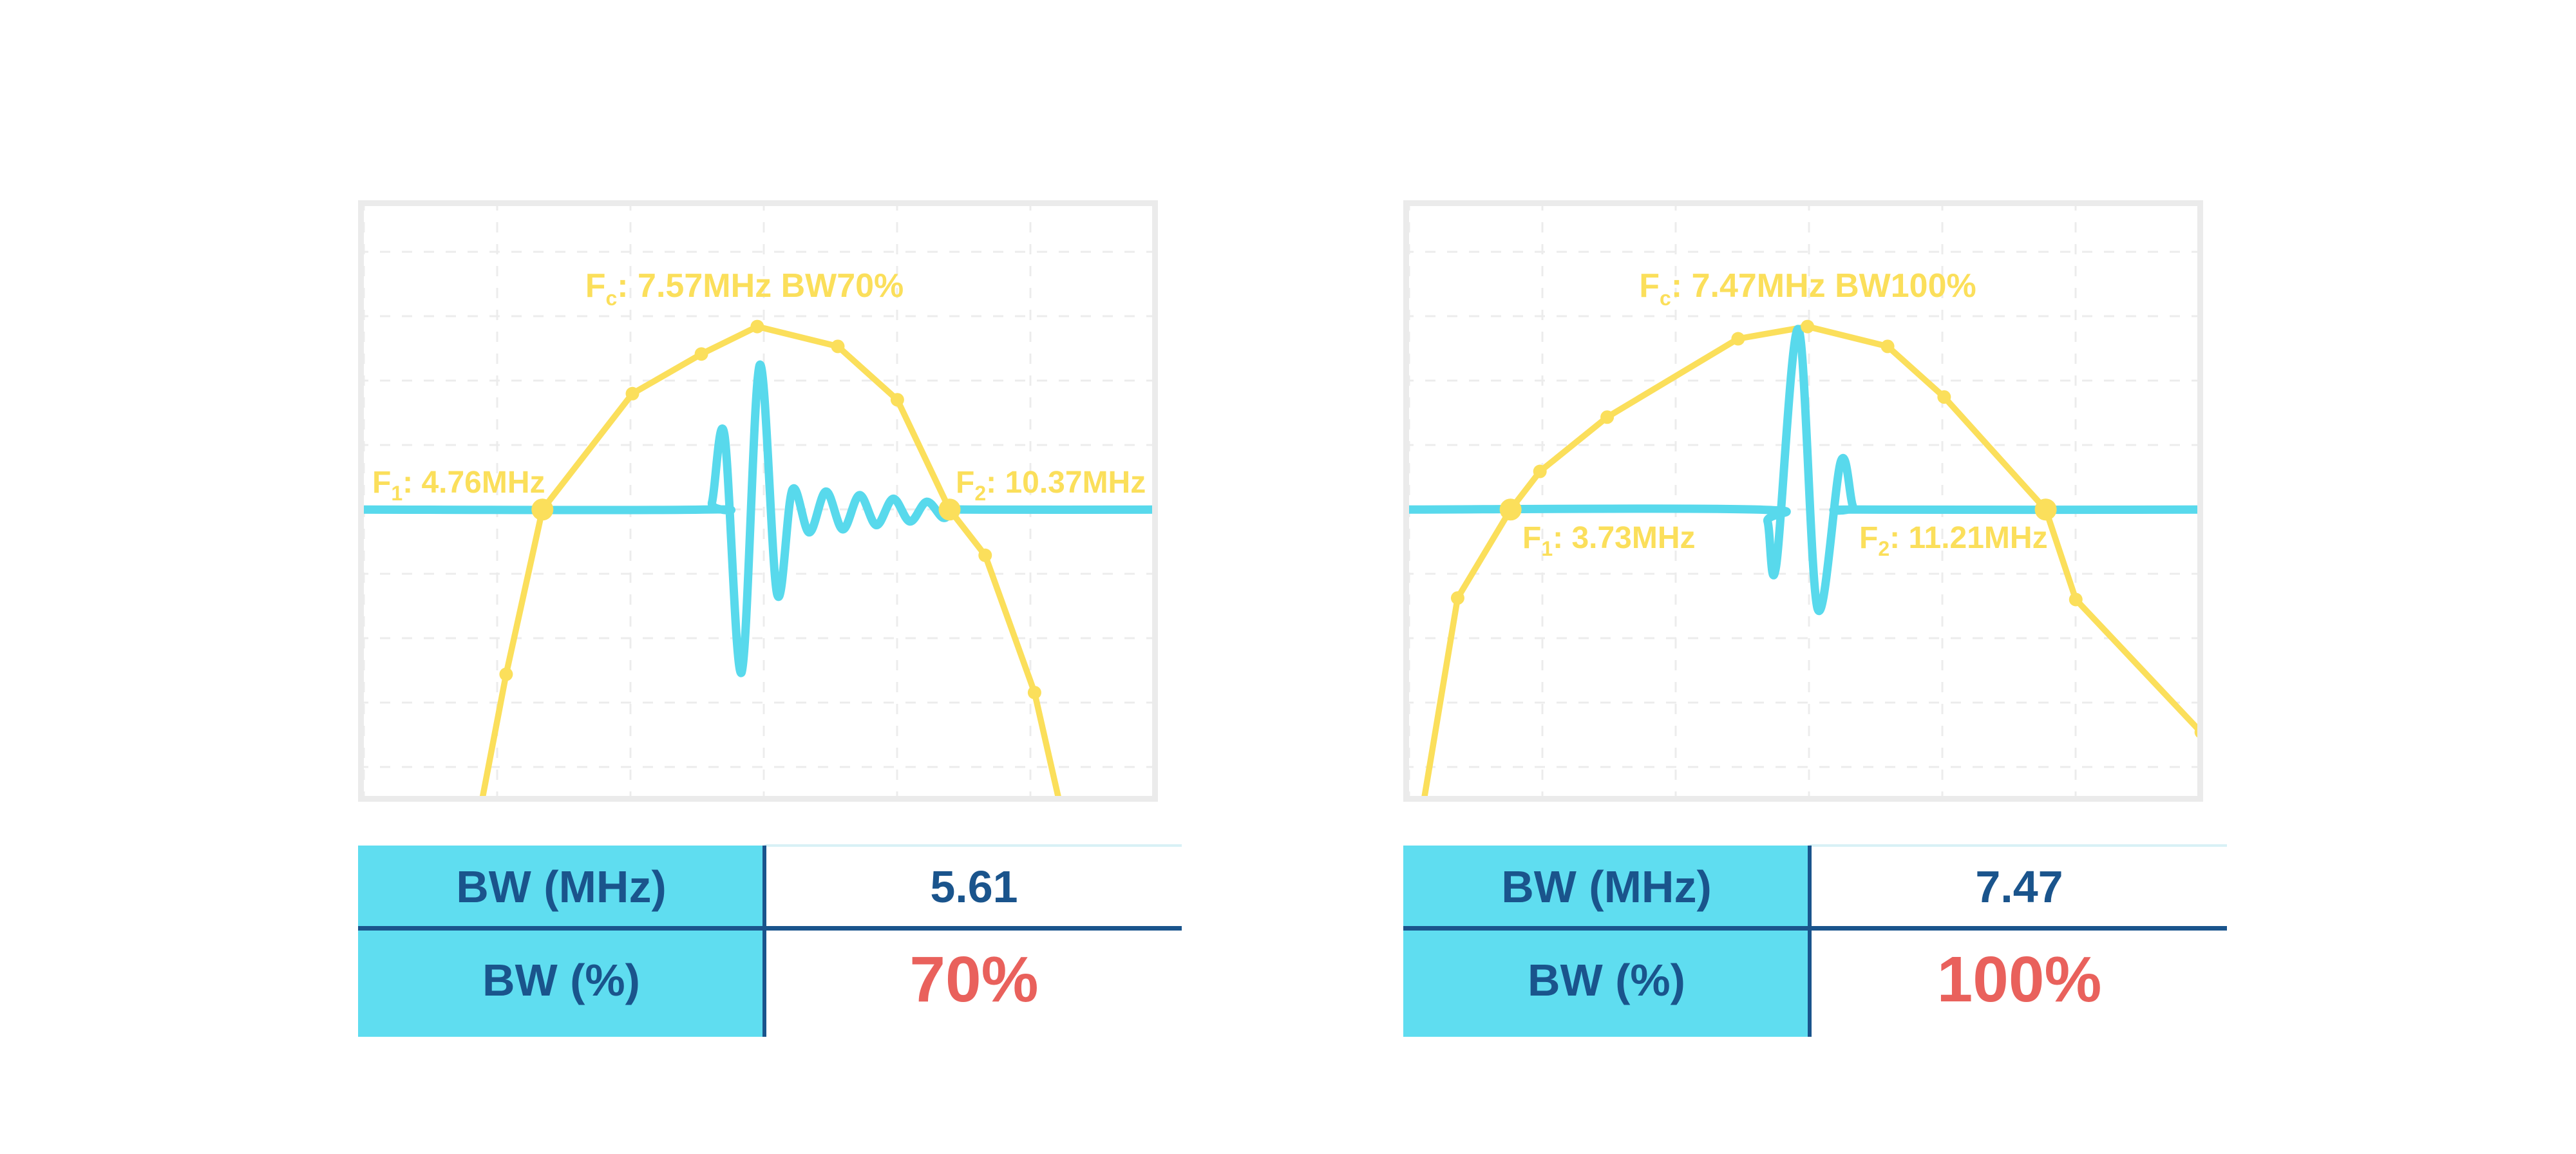 The width and height of the screenshot is (2576, 1154). I want to click on bandwidth-table-100pct: BW (MHz) 7.47 BW (%) 100%, so click(1815, 941).